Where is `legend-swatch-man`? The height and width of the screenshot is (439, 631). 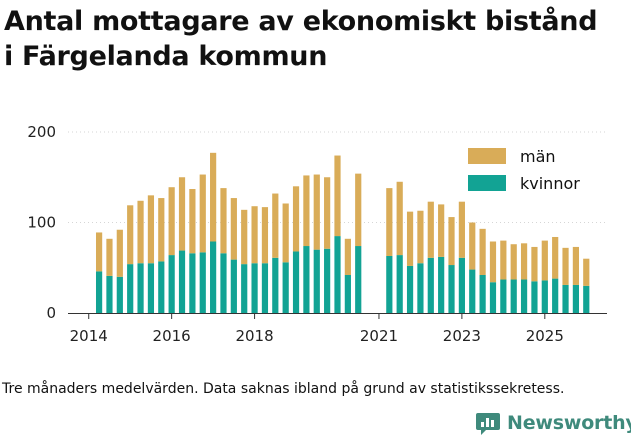 legend-swatch-man is located at coordinates (487, 156).